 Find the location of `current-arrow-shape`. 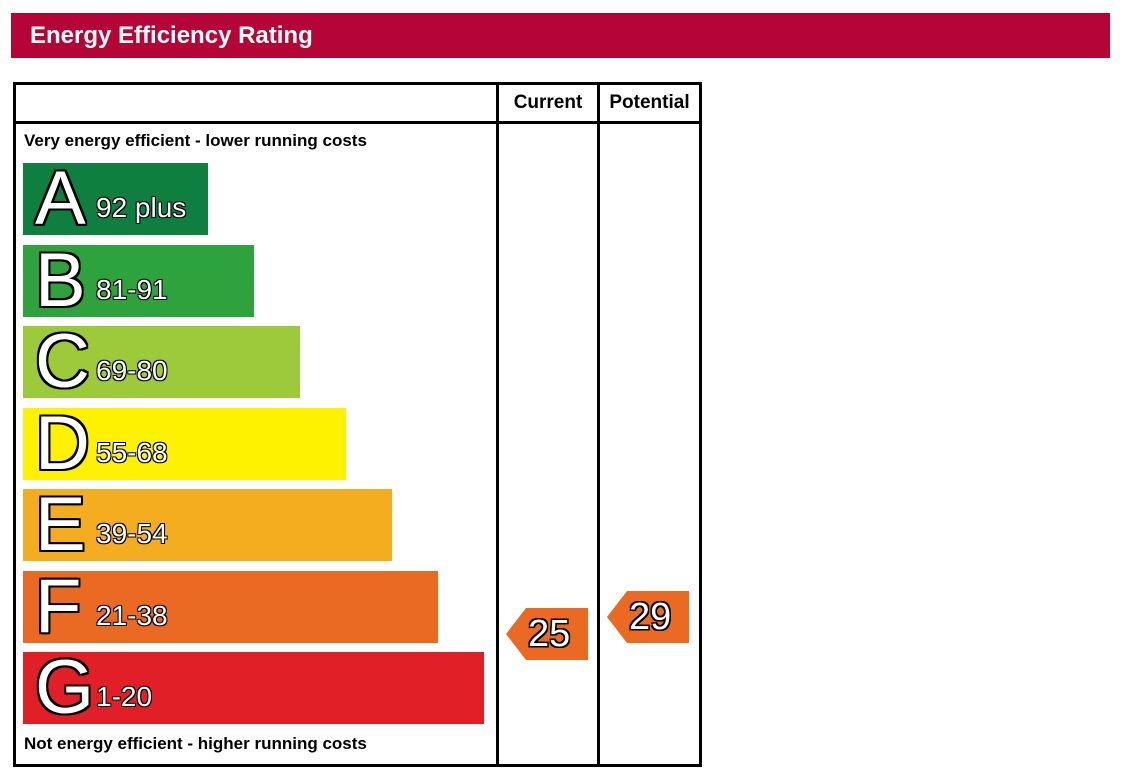

current-arrow-shape is located at coordinates (547, 633).